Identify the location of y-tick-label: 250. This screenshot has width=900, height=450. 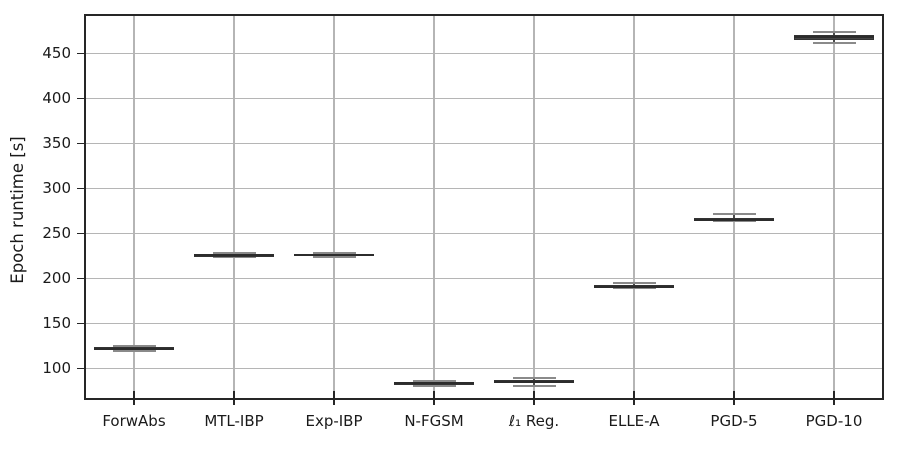
(56, 233).